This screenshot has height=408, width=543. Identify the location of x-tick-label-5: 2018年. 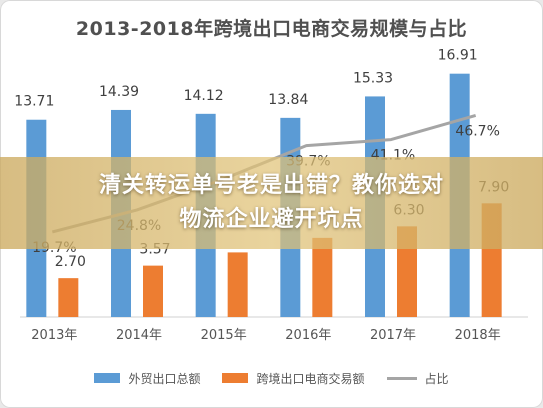
(478, 335).